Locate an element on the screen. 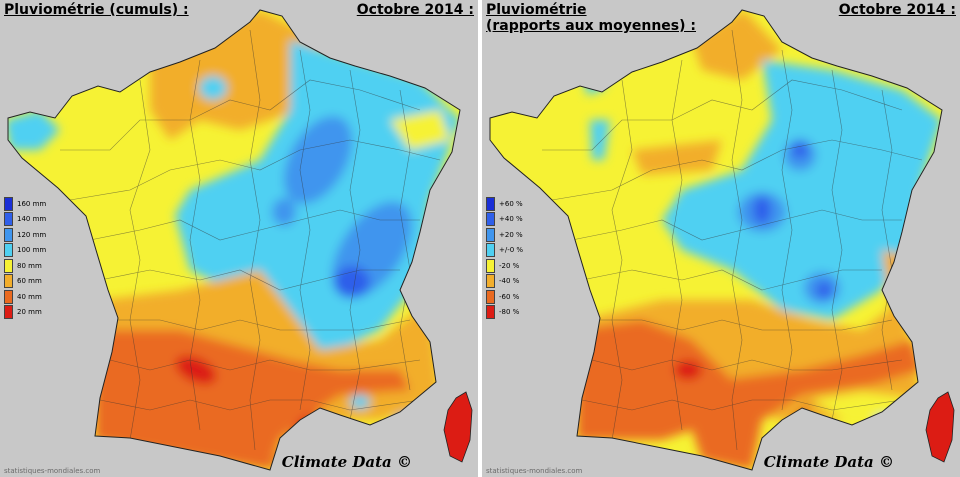  legend-item: 40 mm is located at coordinates (34, 297).